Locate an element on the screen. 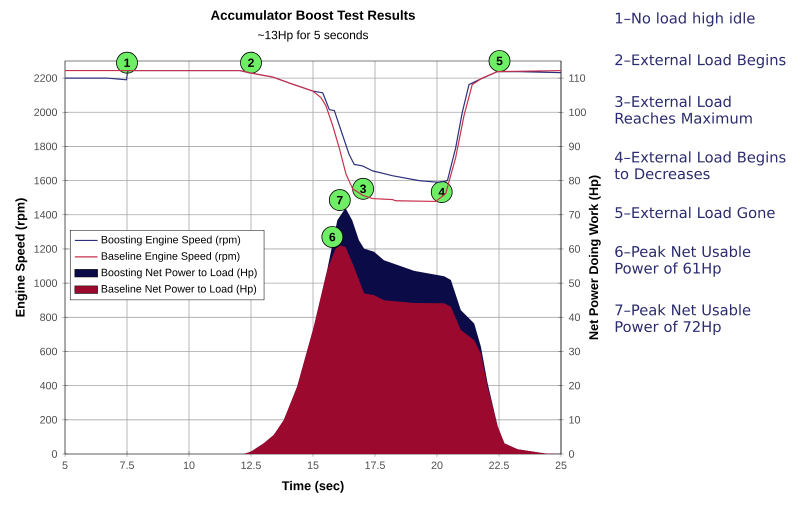 This screenshot has height=512, width=805. y2-tick-label: 110 is located at coordinates (577, 78).